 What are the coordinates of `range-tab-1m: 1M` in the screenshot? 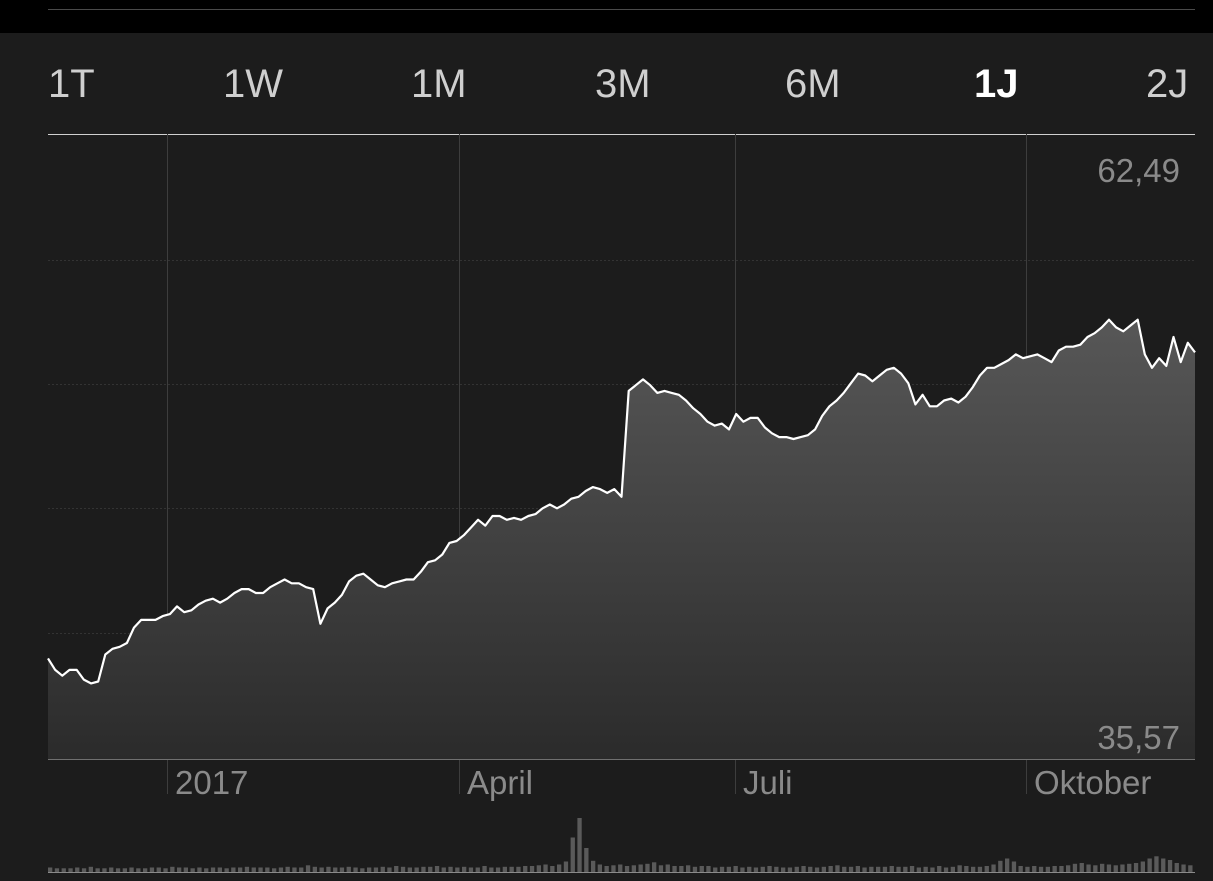 It's located at (439, 84).